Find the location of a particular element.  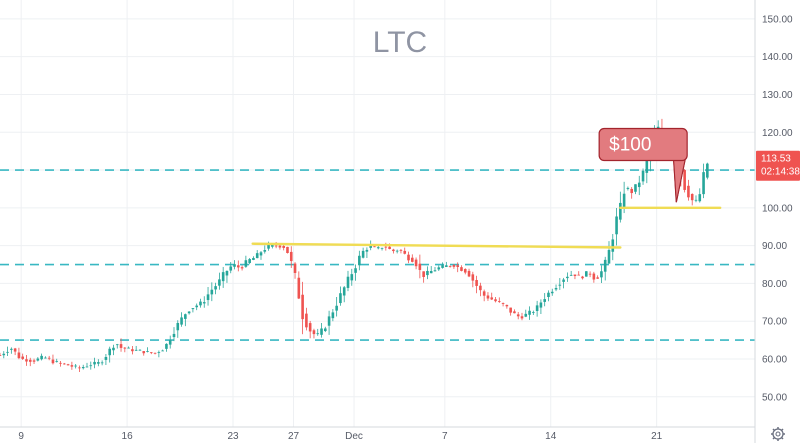

price-tick-label: 150.00 is located at coordinates (777, 19).